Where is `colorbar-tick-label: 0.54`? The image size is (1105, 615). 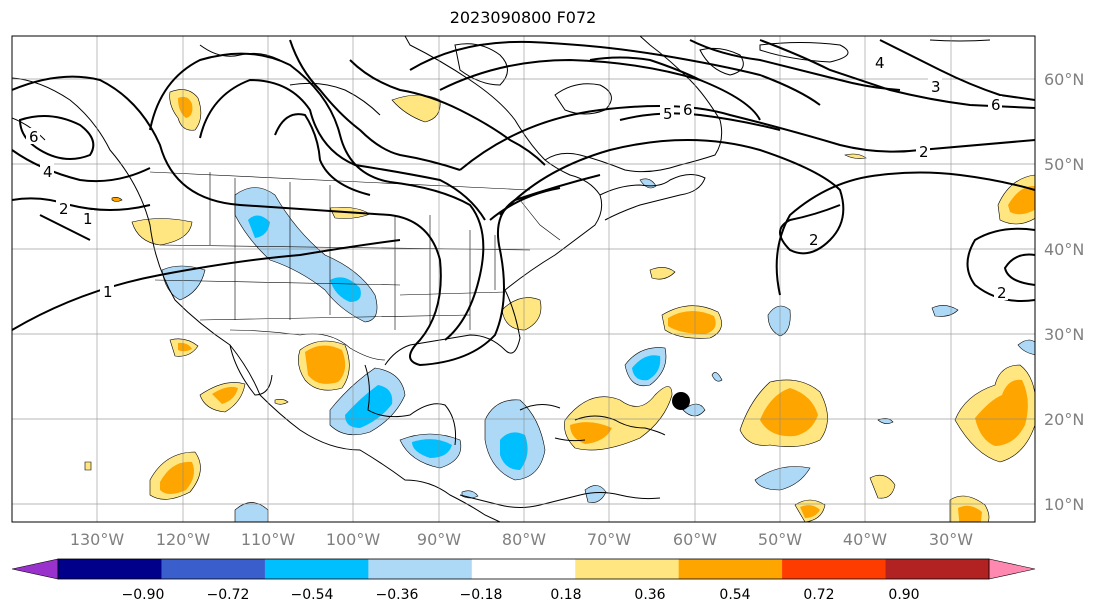
colorbar-tick-label: 0.54 is located at coordinates (734, 595).